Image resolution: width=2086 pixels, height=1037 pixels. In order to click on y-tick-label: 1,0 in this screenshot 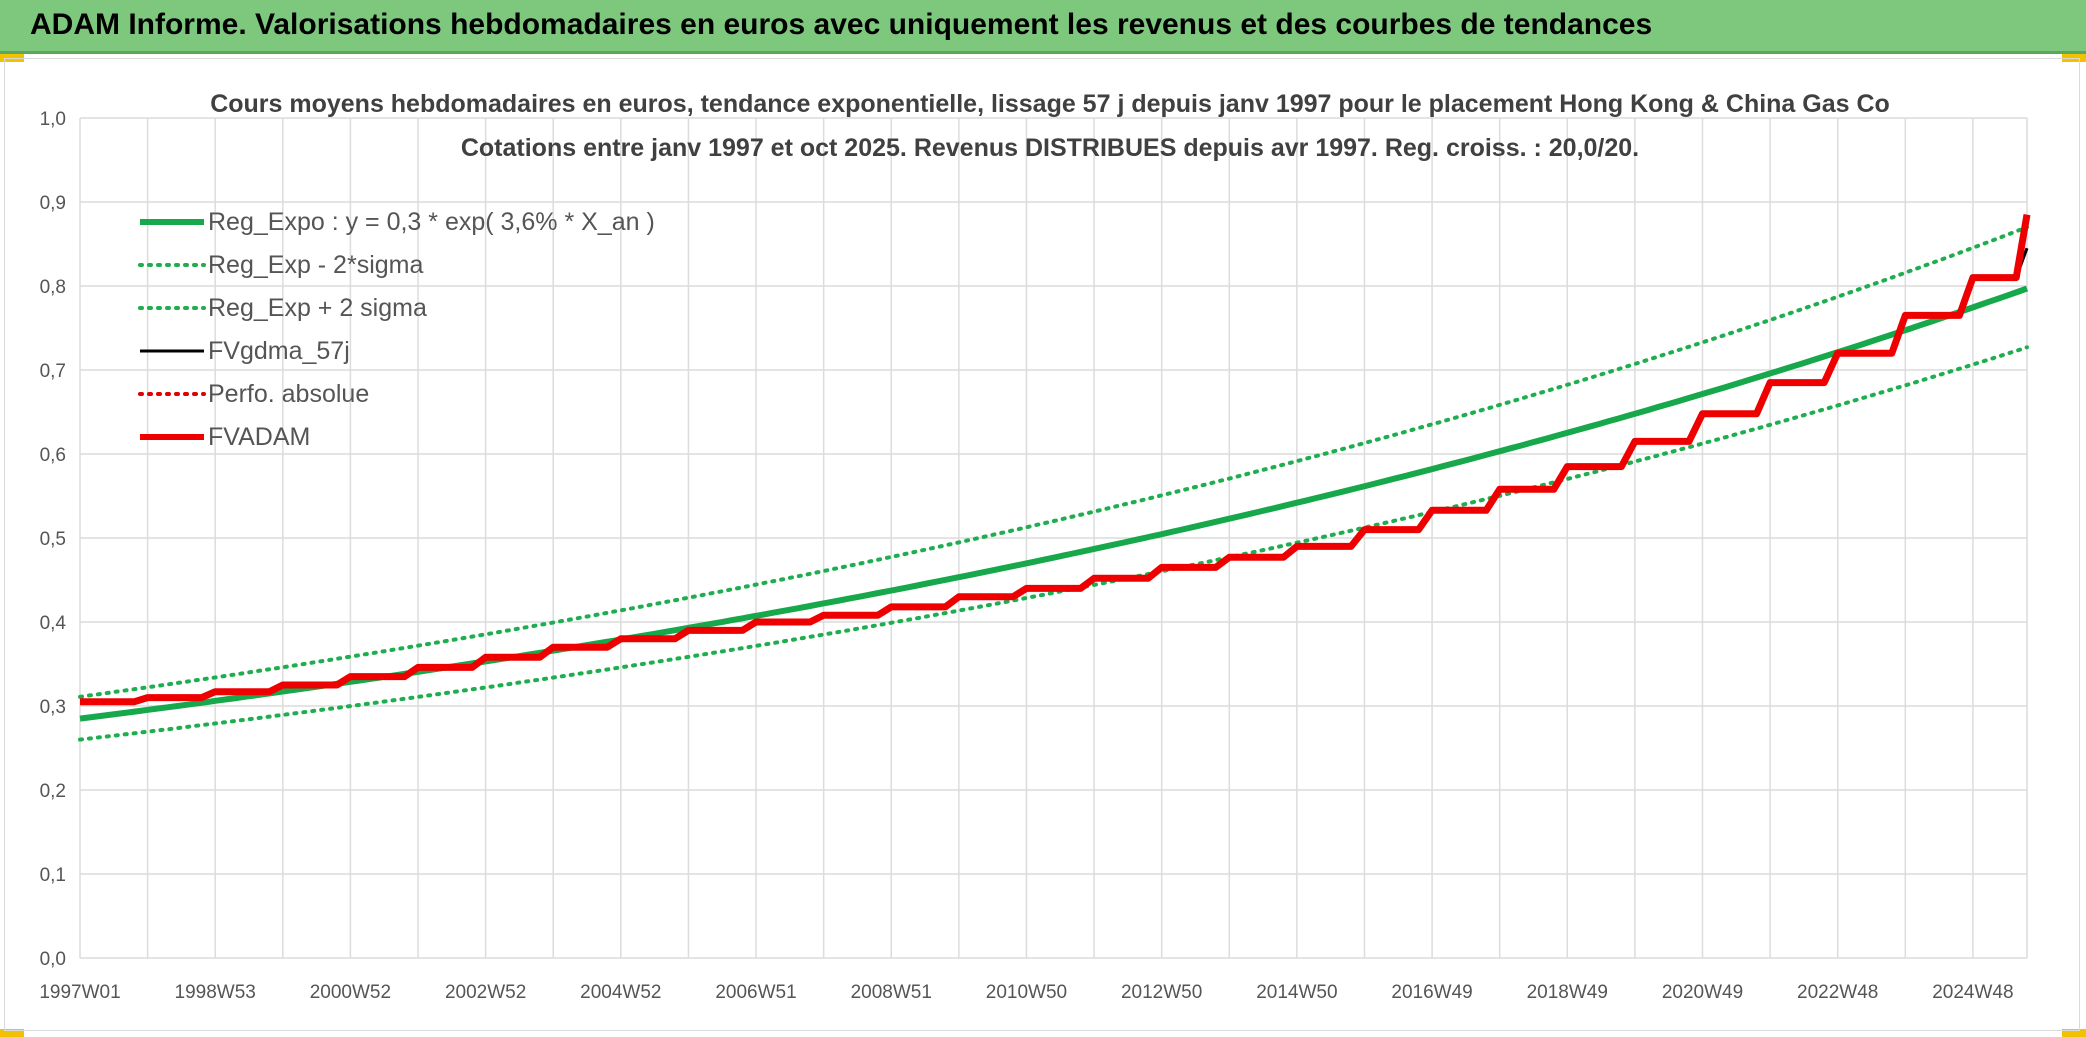, I will do `click(53, 119)`.